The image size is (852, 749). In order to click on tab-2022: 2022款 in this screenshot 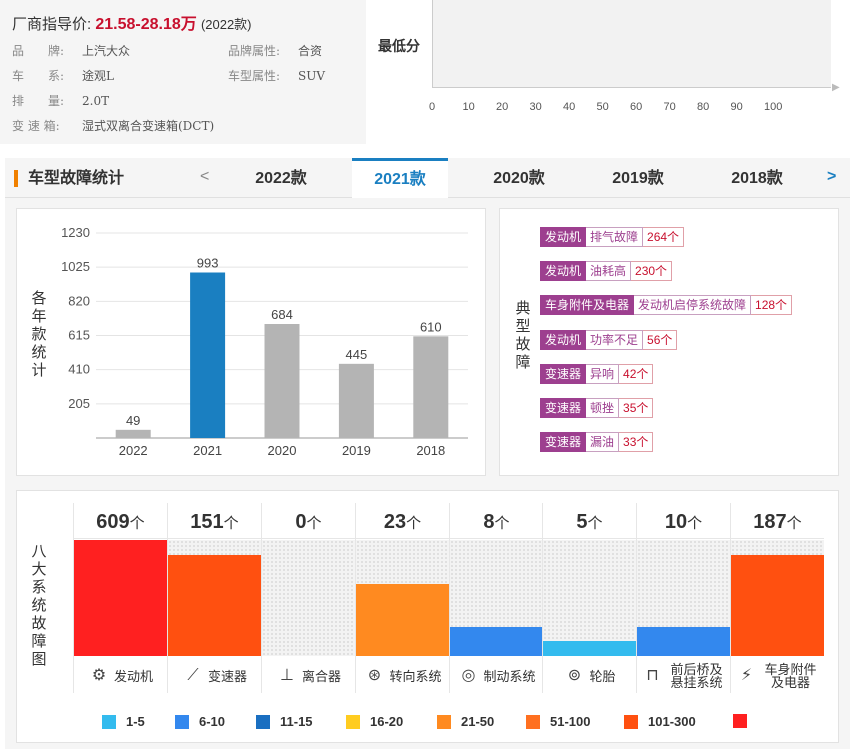, I will do `click(281, 178)`.